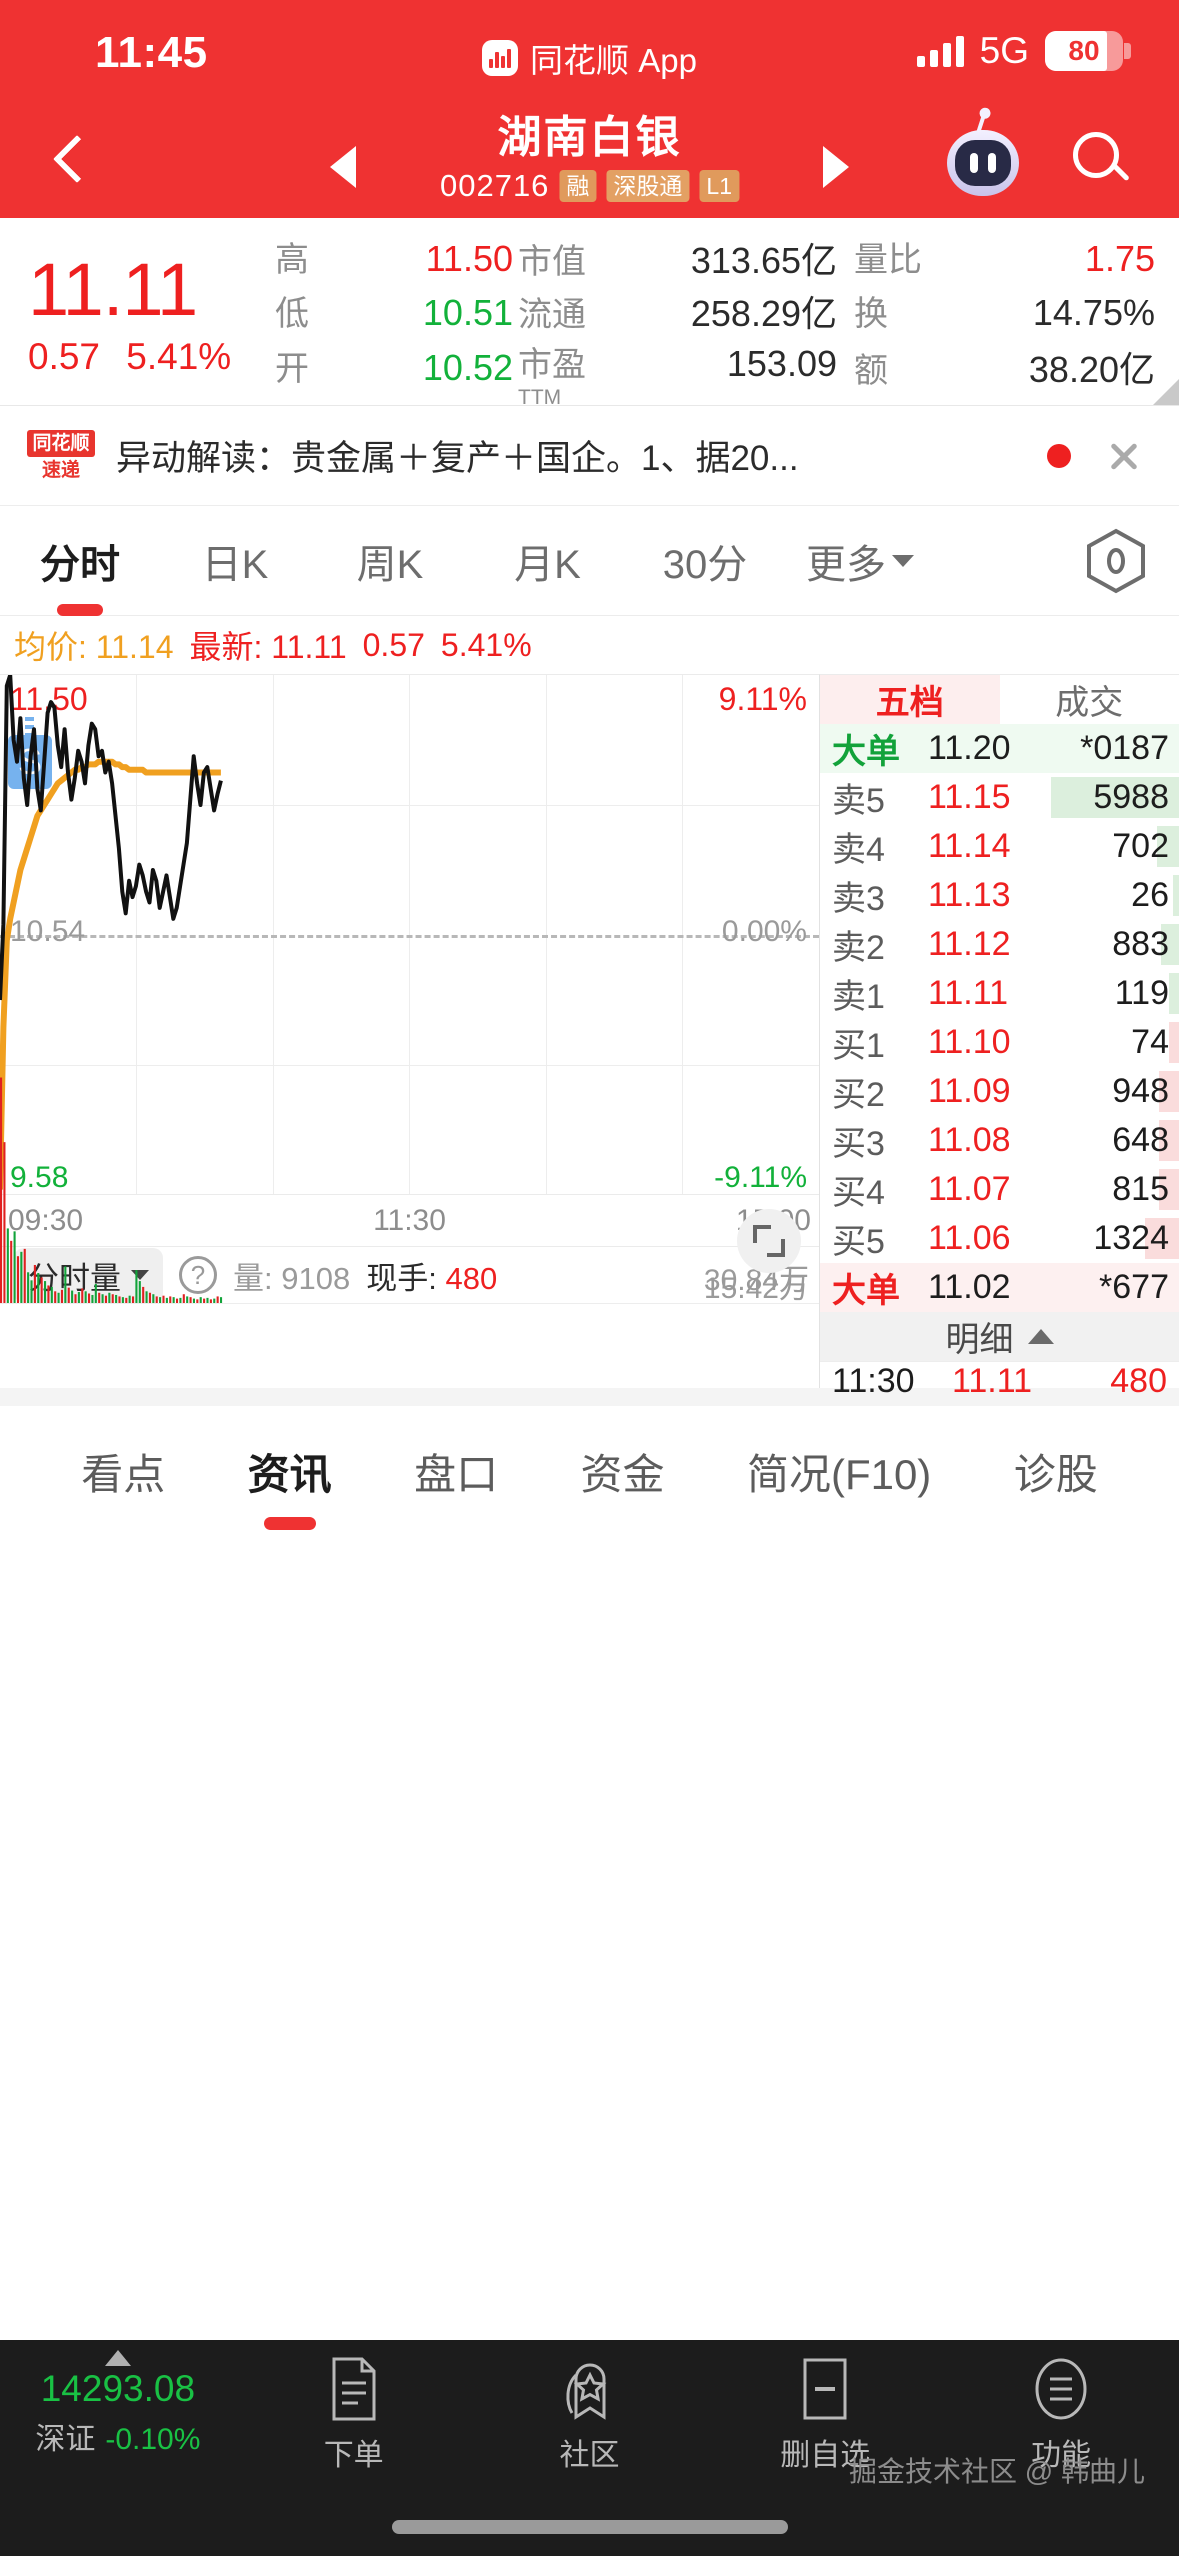 This screenshot has width=1179, height=2556. What do you see at coordinates (1166, 392) in the screenshot?
I see `expand-corner-icon` at bounding box center [1166, 392].